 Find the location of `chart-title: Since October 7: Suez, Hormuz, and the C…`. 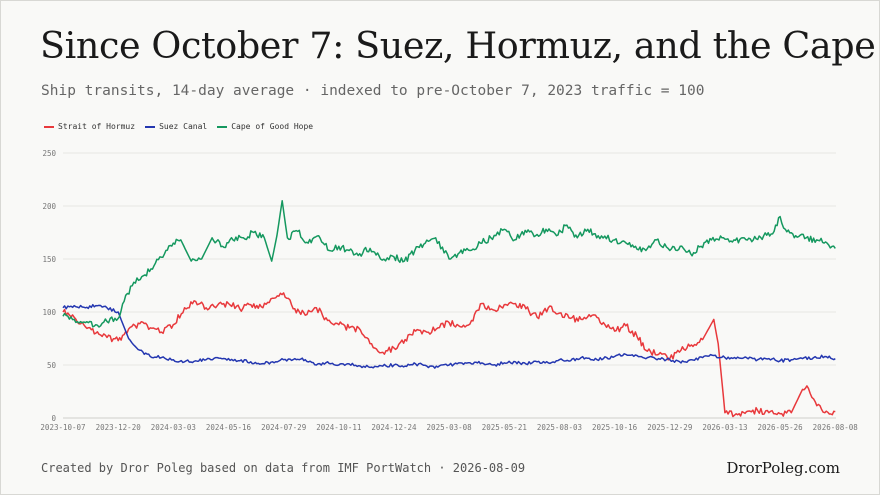

chart-title: Since October 7: Suez, Hormuz, and the C… is located at coordinates (458, 45).